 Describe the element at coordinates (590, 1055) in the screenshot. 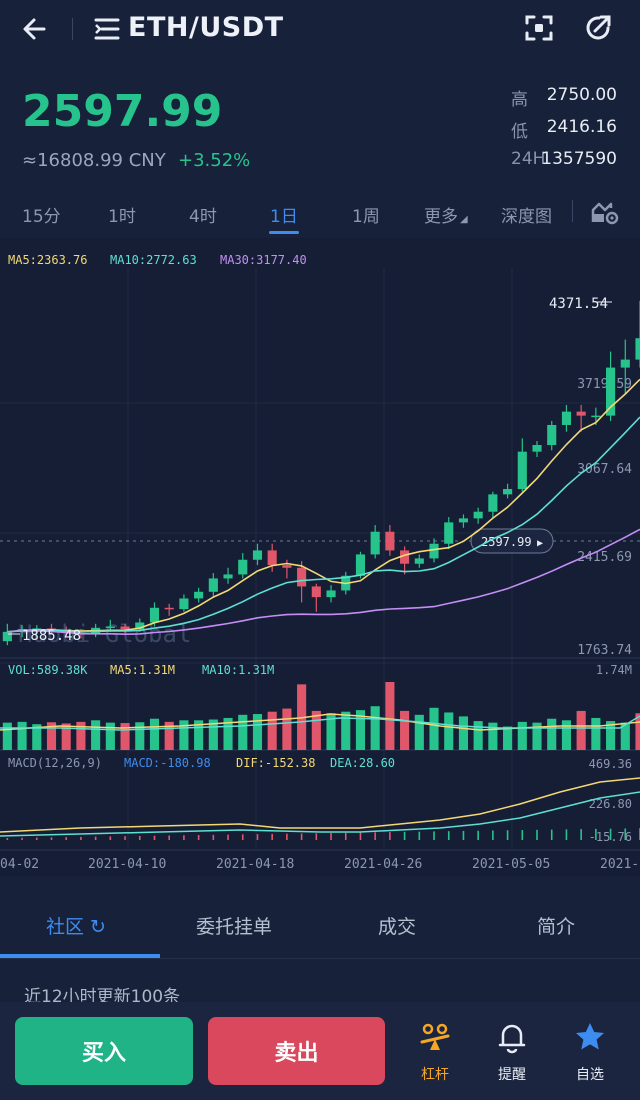

I see `nav-favorites: 自选` at that location.